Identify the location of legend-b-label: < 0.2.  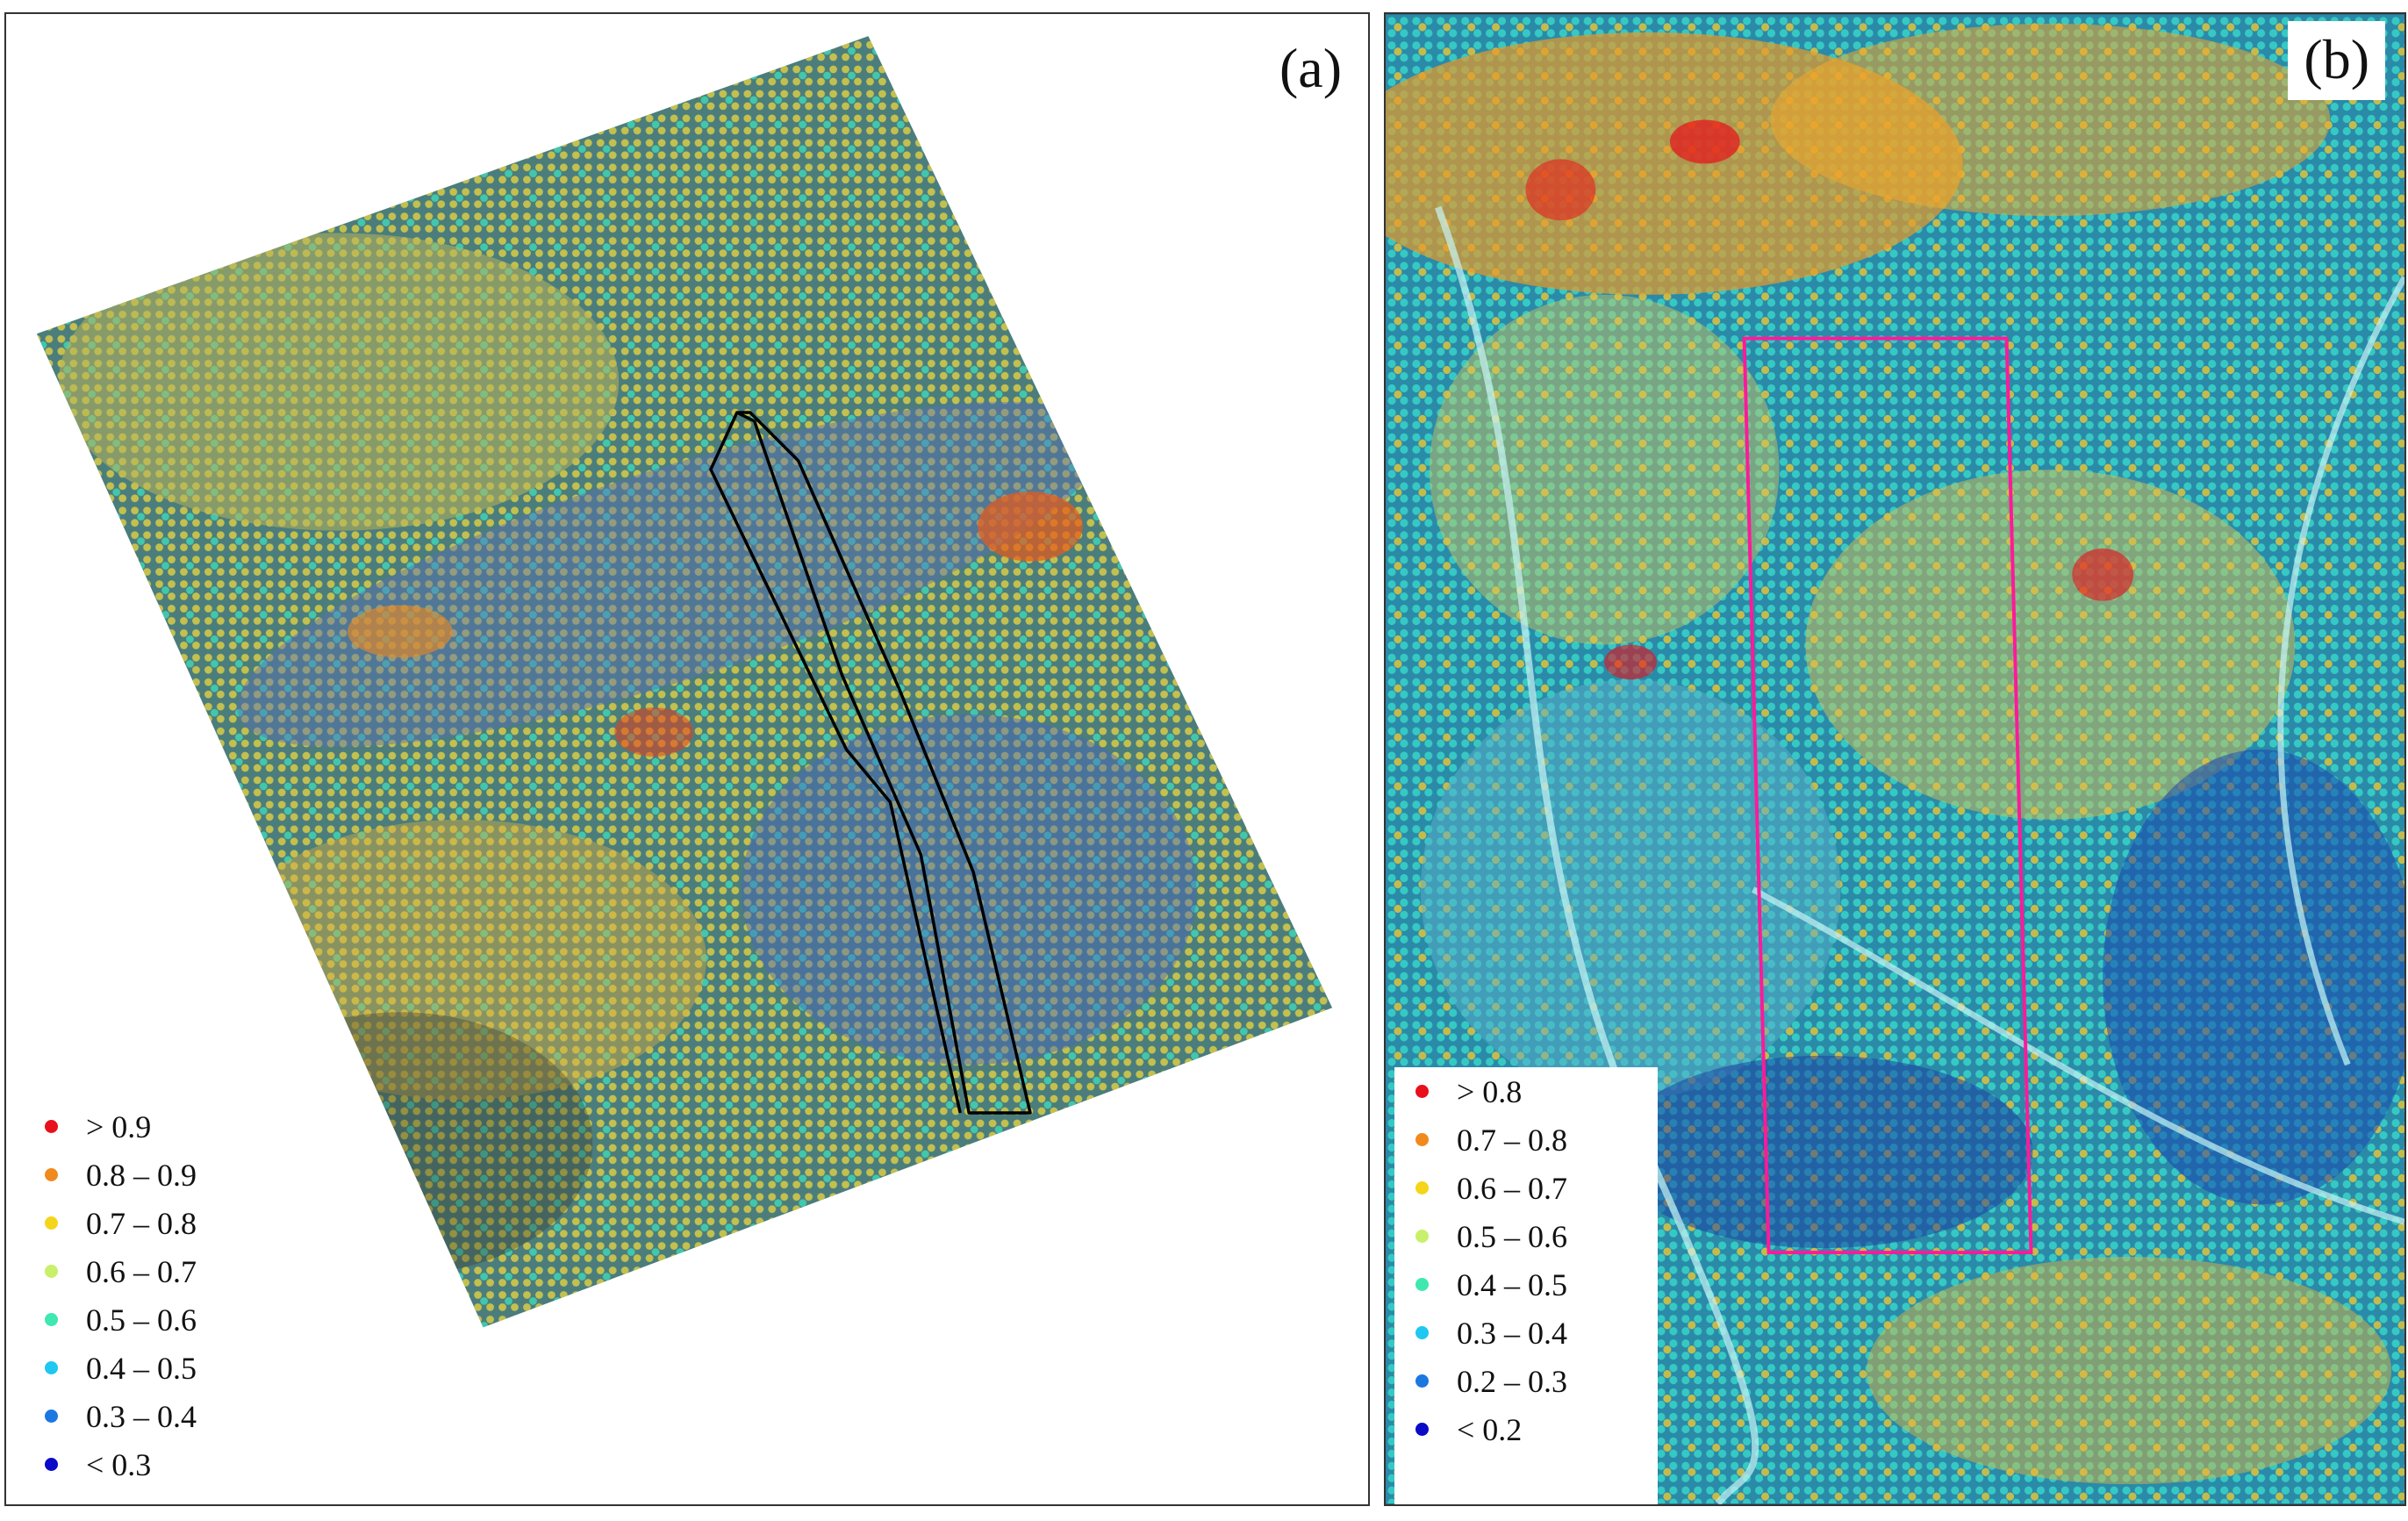
(1490, 1429).